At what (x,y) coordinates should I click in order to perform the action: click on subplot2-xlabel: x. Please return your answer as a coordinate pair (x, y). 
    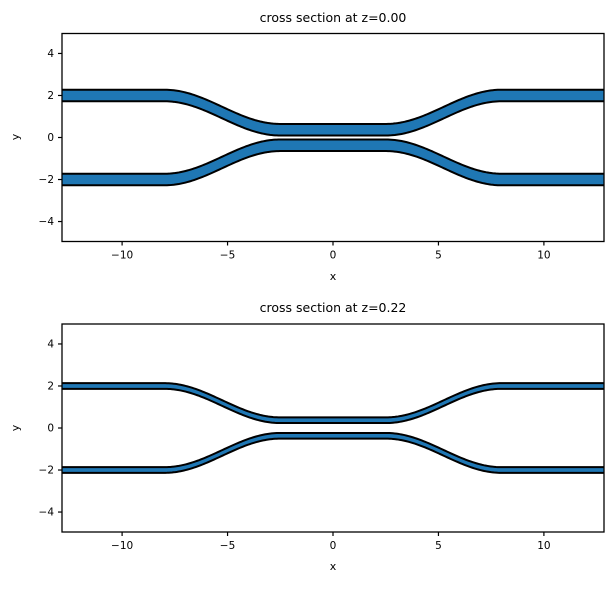
    Looking at the image, I should click on (333, 566).